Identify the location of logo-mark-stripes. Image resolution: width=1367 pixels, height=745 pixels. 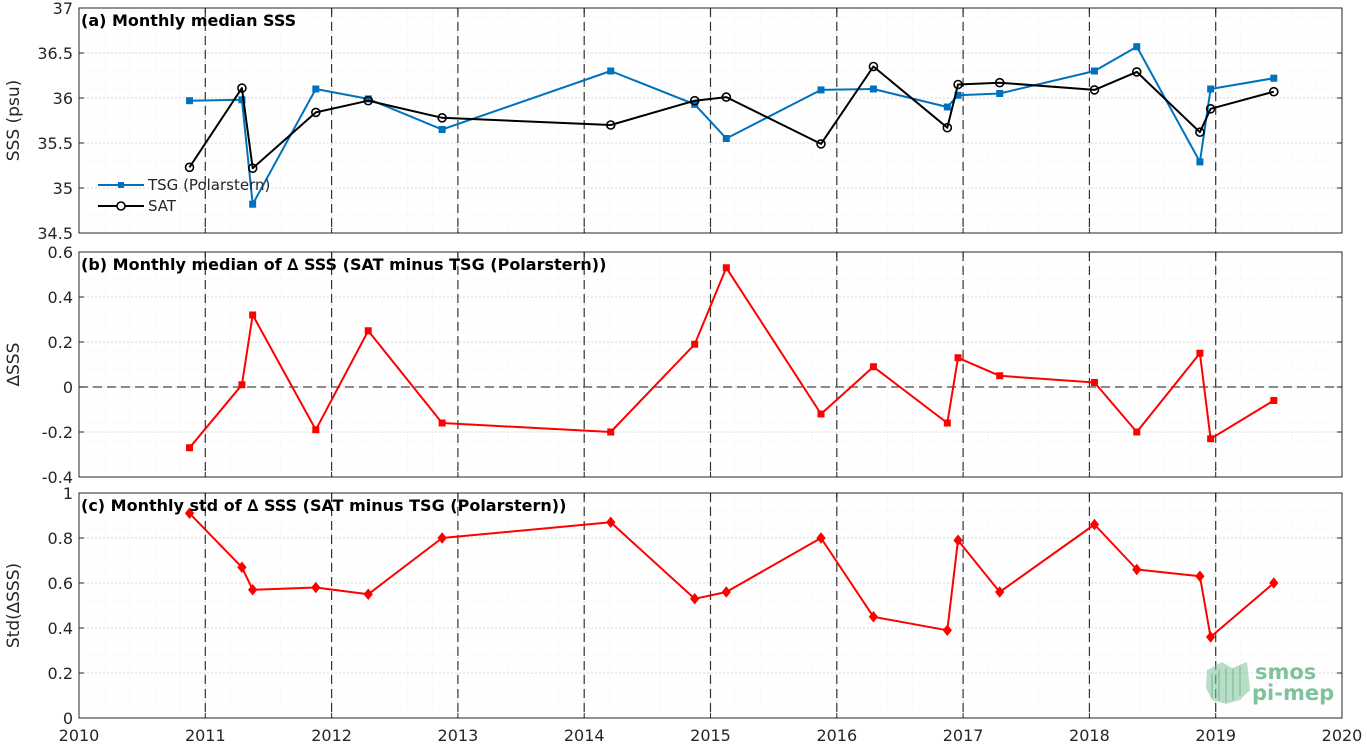
(1226, 684).